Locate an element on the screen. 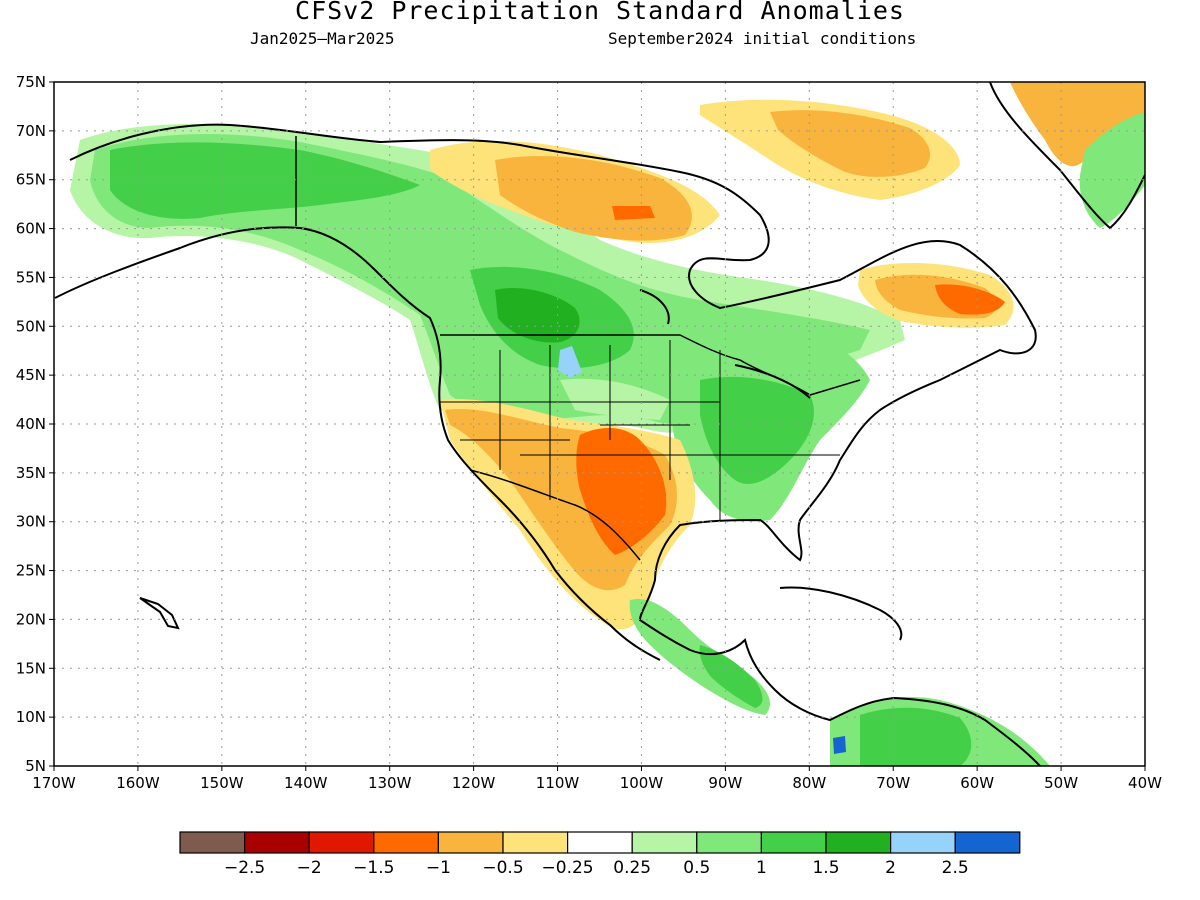 This screenshot has height=900, width=1200. lon-tick-label: 160W is located at coordinates (138, 783).